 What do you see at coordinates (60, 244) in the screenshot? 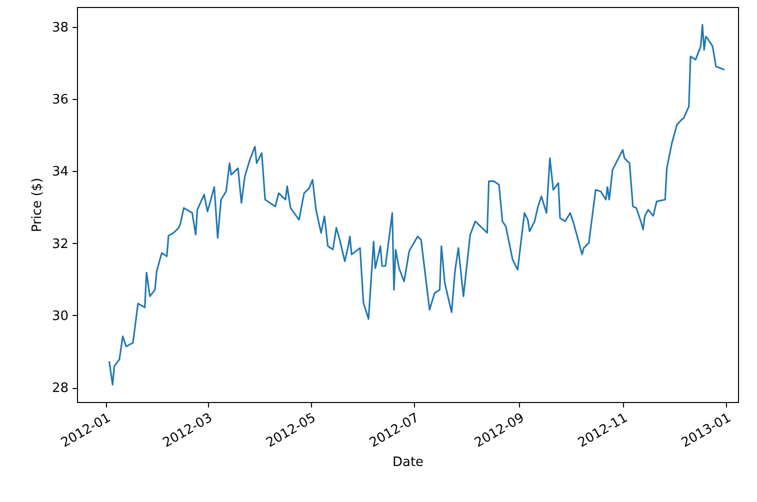
I see `y-tick-label: 32` at bounding box center [60, 244].